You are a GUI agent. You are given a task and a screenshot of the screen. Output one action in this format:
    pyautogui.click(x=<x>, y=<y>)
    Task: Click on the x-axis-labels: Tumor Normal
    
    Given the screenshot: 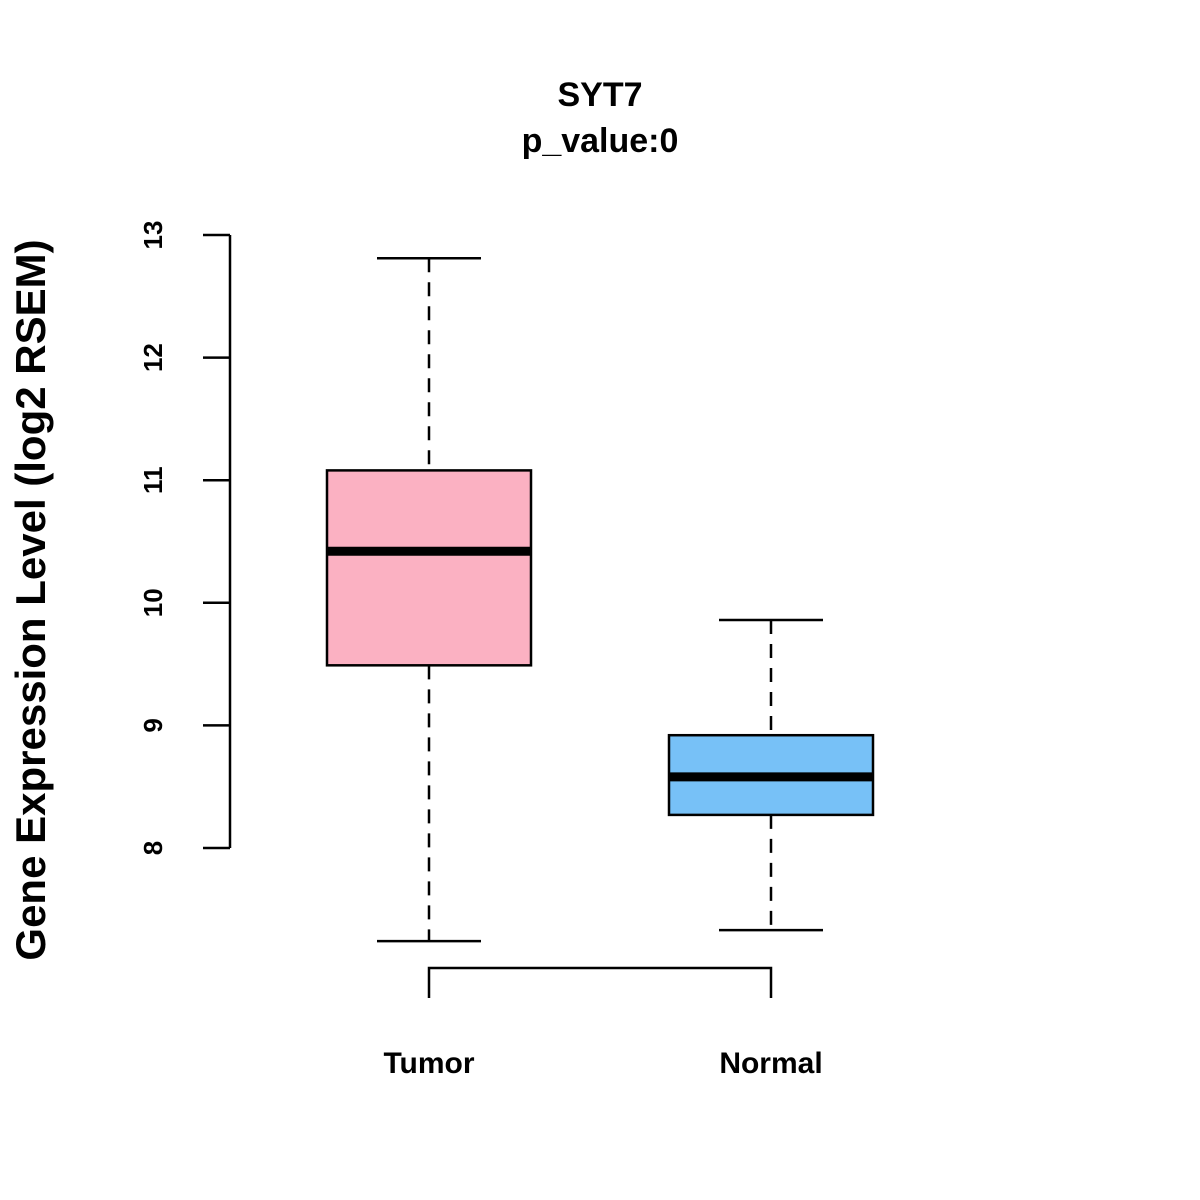 What is the action you would take?
    pyautogui.click(x=602, y=1063)
    